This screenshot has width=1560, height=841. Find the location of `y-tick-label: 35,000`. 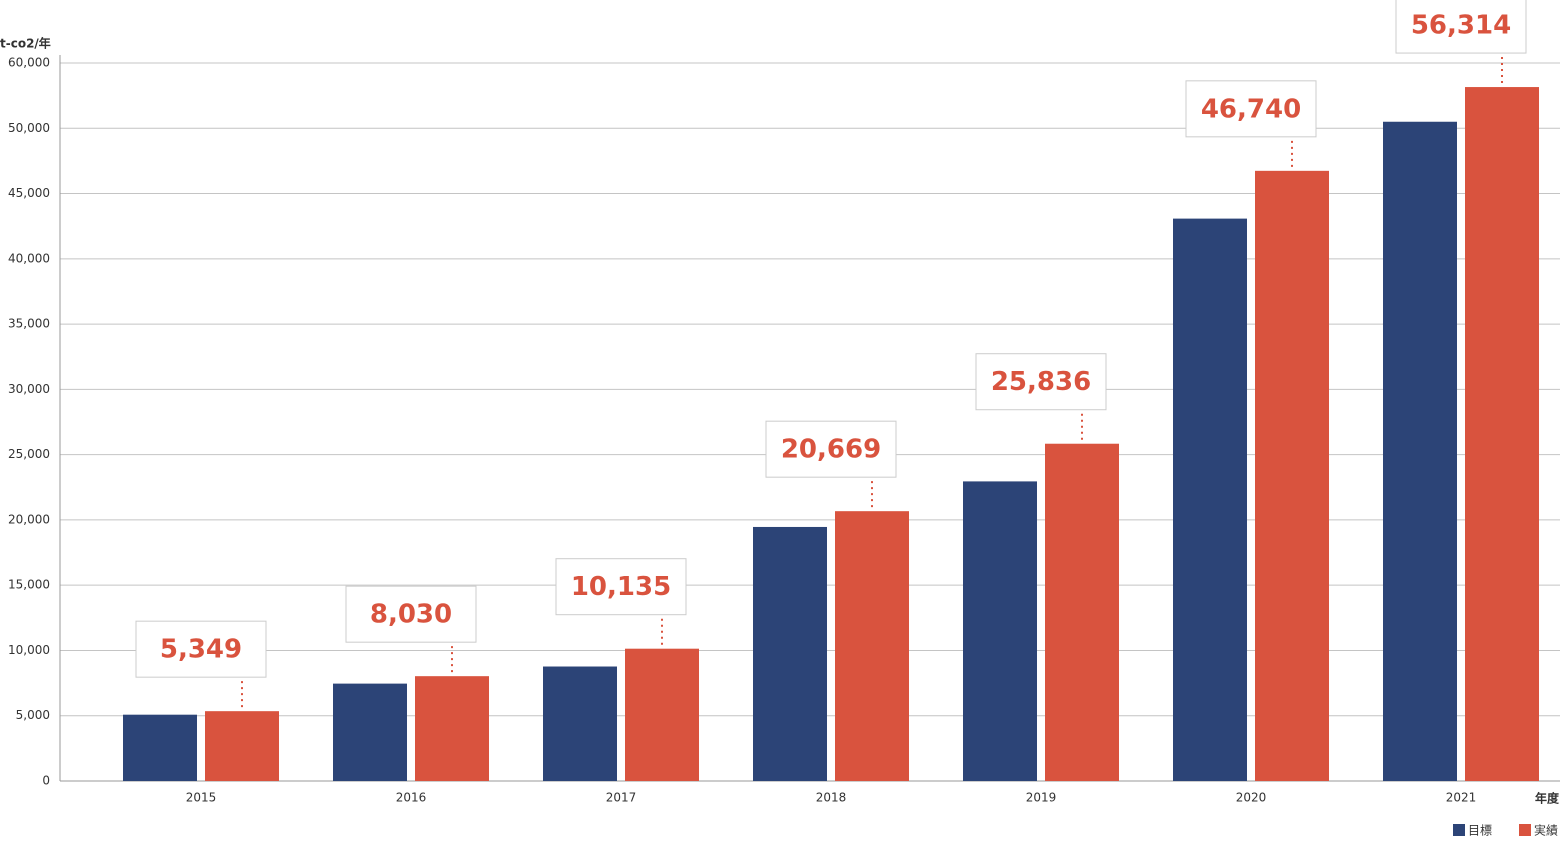

y-tick-label: 35,000 is located at coordinates (29, 324).